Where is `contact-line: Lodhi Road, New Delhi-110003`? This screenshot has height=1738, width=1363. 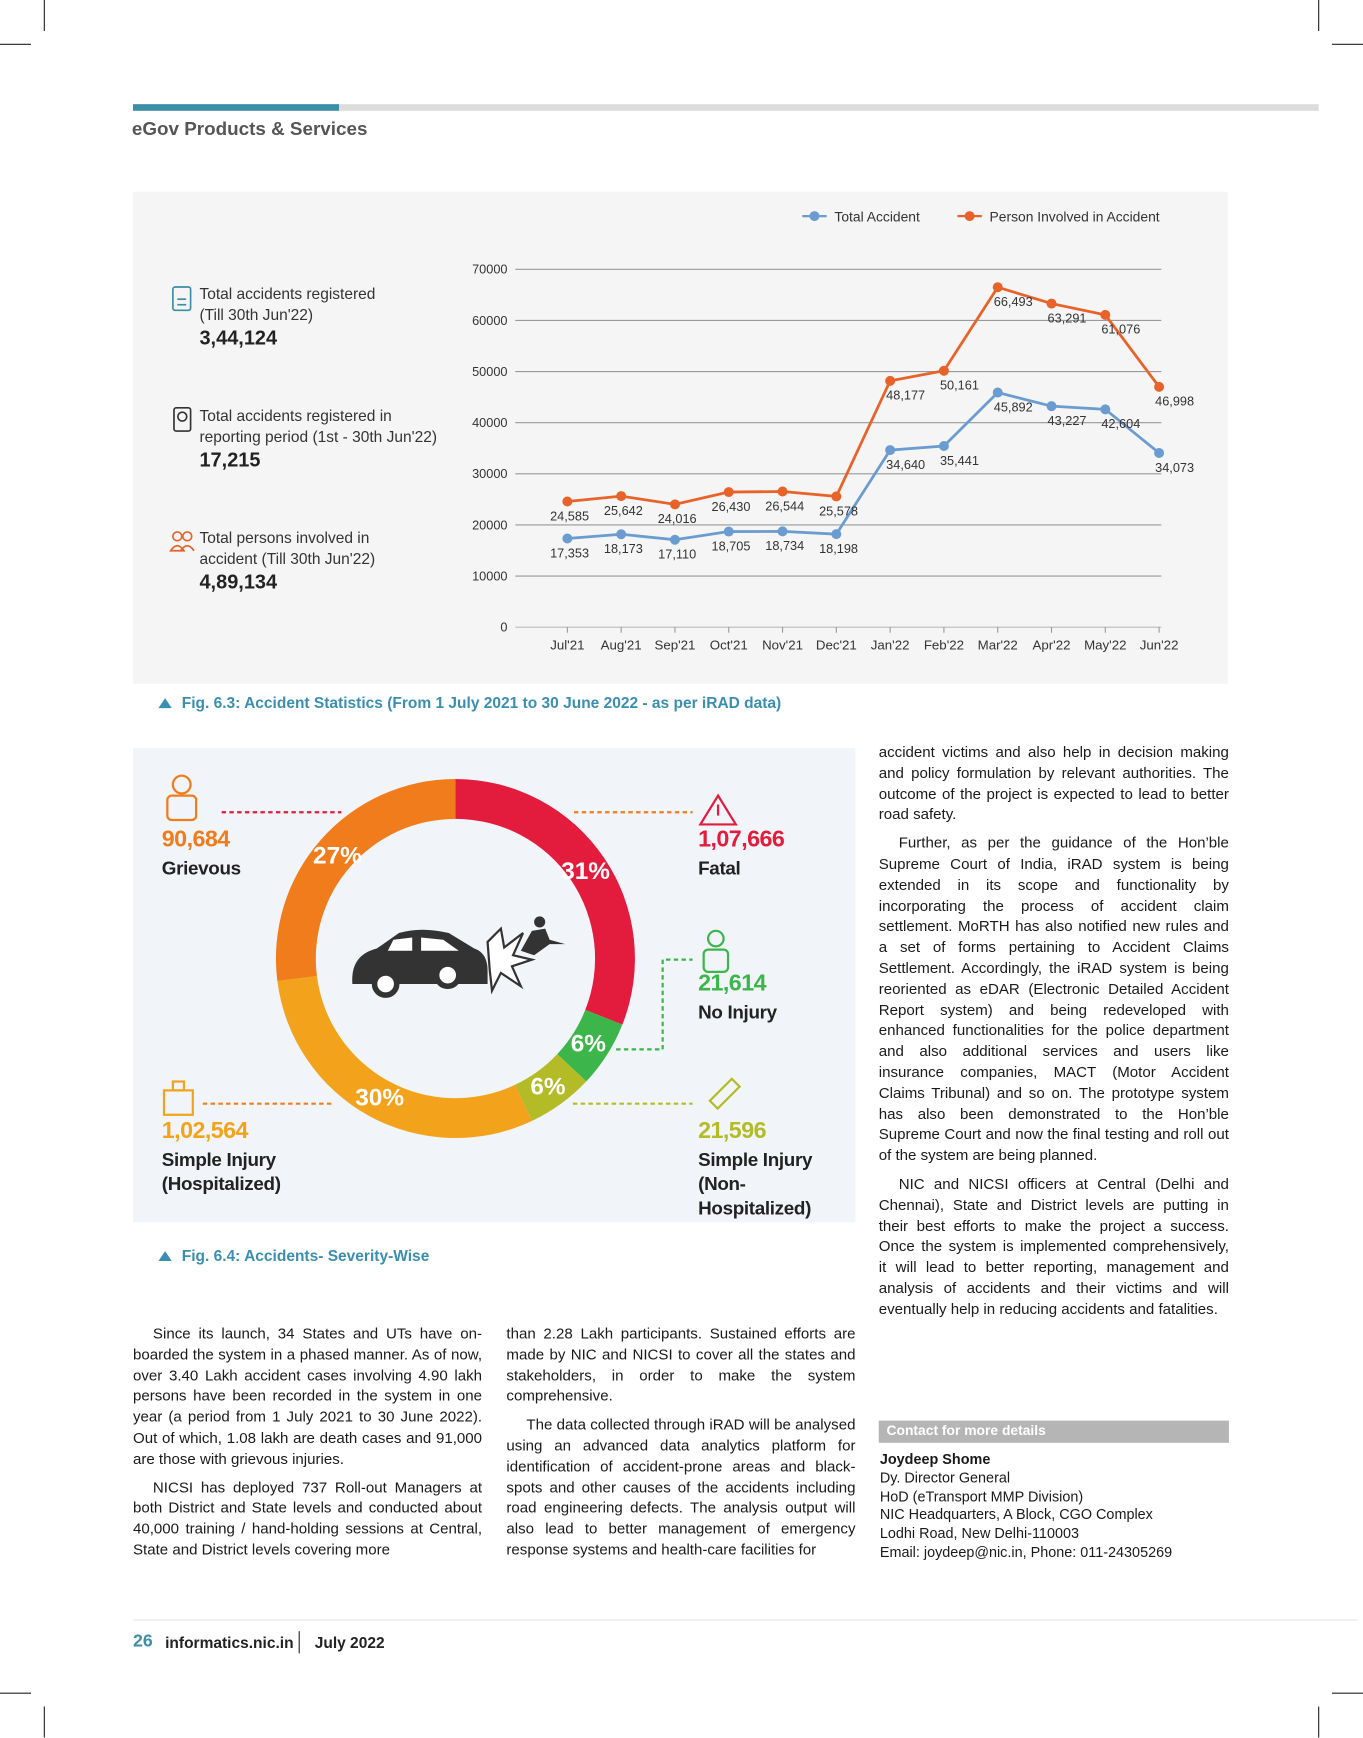 contact-line: Lodhi Road, New Delhi-110003 is located at coordinates (979, 1533).